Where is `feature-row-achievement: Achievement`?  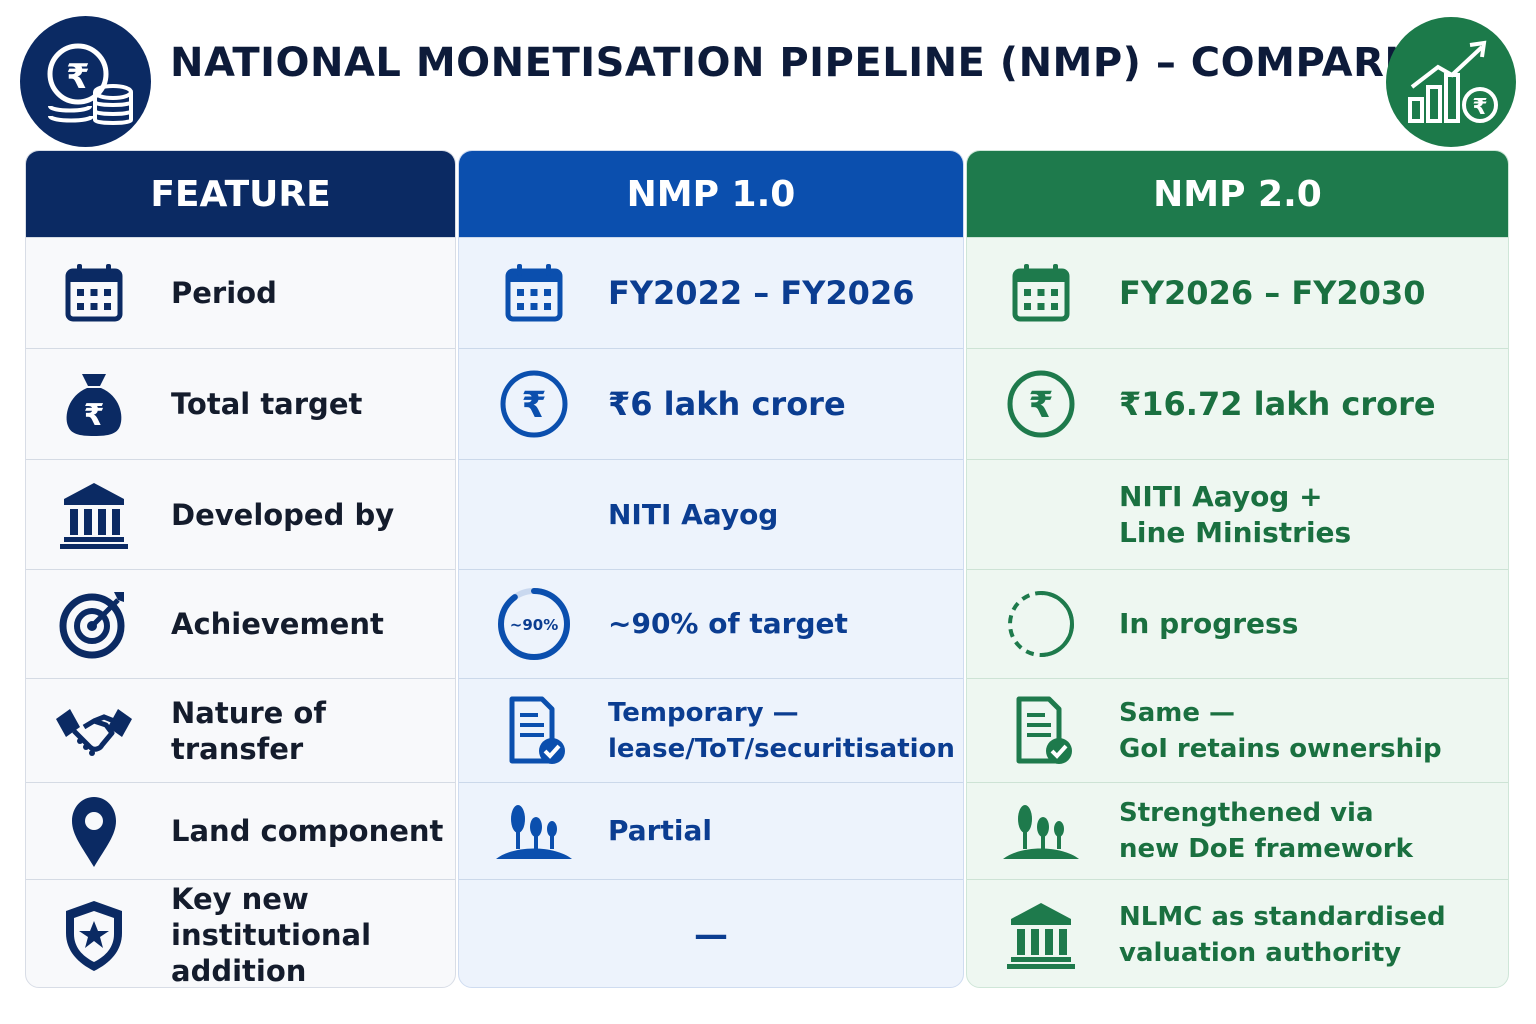
feature-row-achievement: Achievement is located at coordinates (240, 623).